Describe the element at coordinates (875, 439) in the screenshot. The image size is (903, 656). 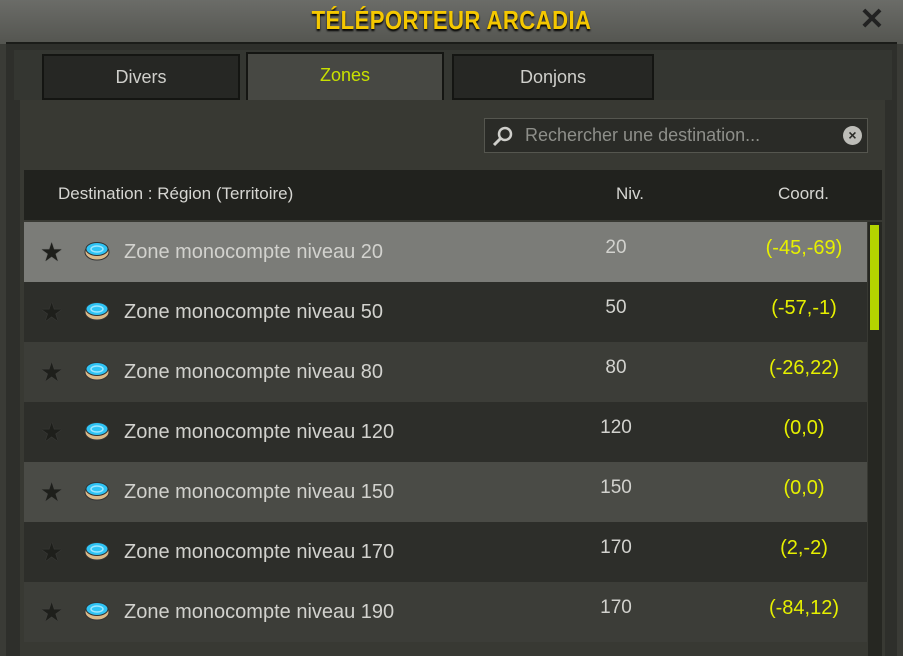
I see `scrollbar` at that location.